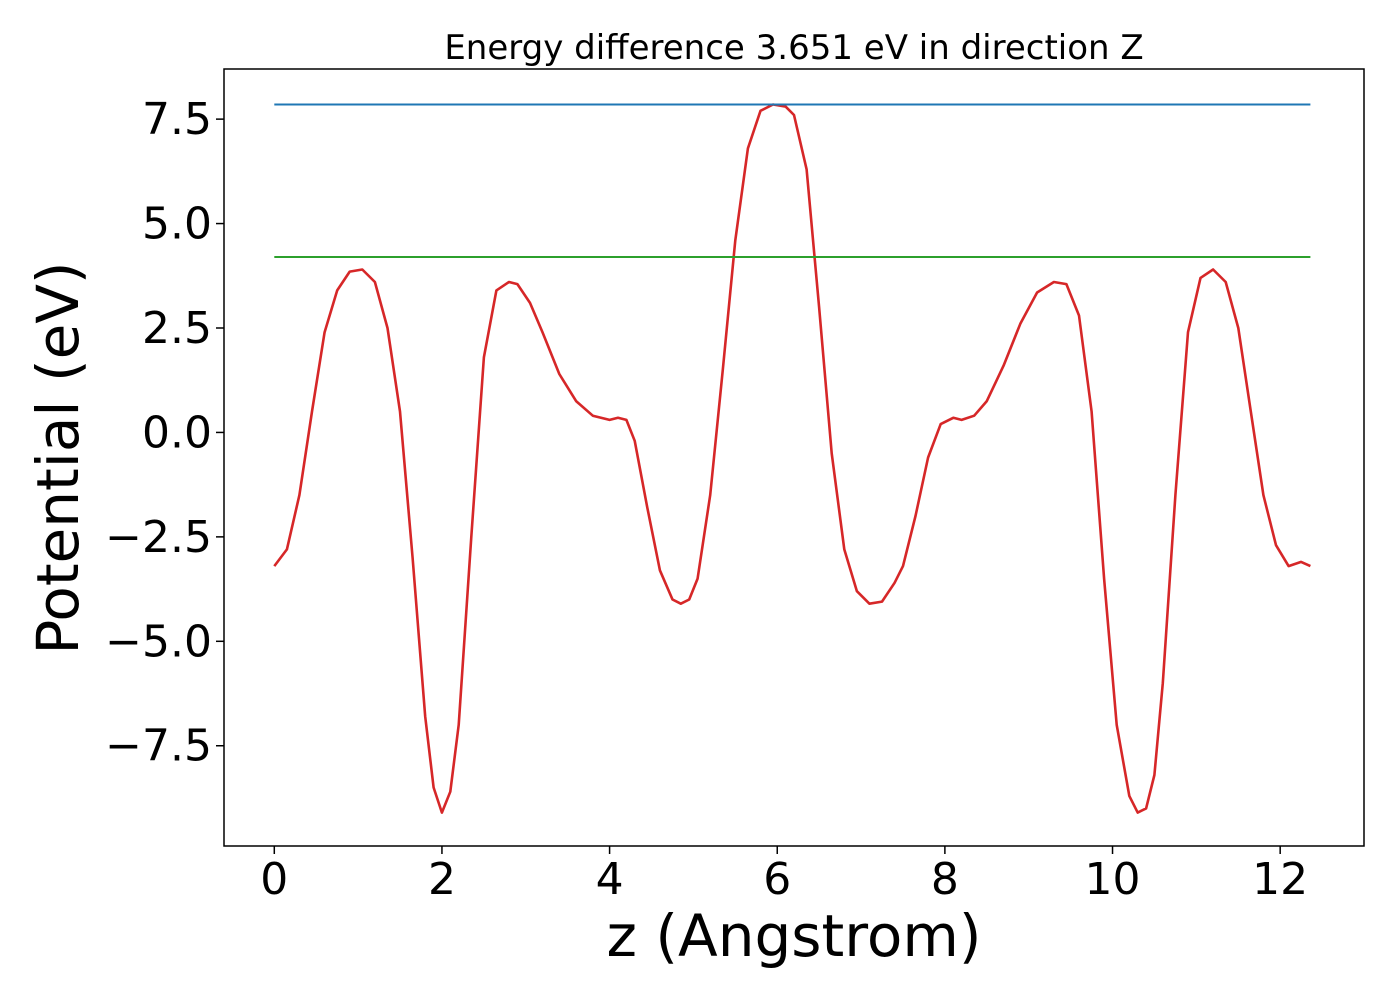 The width and height of the screenshot is (1400, 1000). Describe the element at coordinates (177, 328) in the screenshot. I see `y-tick-label: 2.5` at that location.